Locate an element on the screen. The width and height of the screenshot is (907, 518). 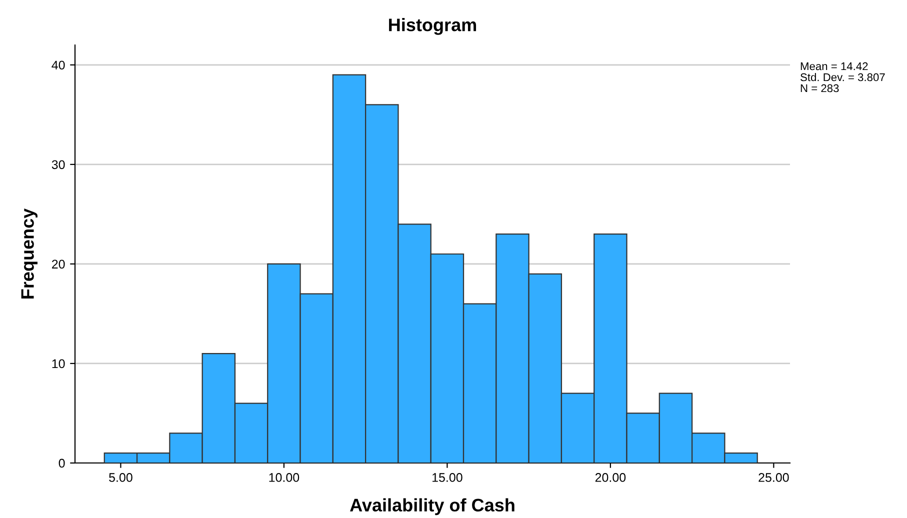
x-tick-label: 5.00 is located at coordinates (120, 477).